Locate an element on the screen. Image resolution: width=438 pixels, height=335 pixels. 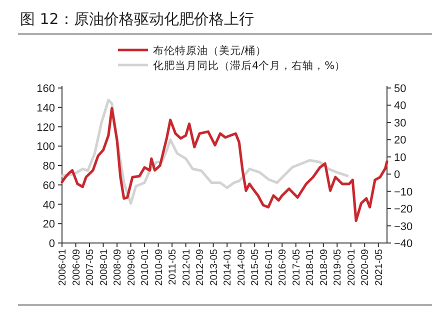
x-tick-label: 2012-09 is located at coordinates (200, 267).